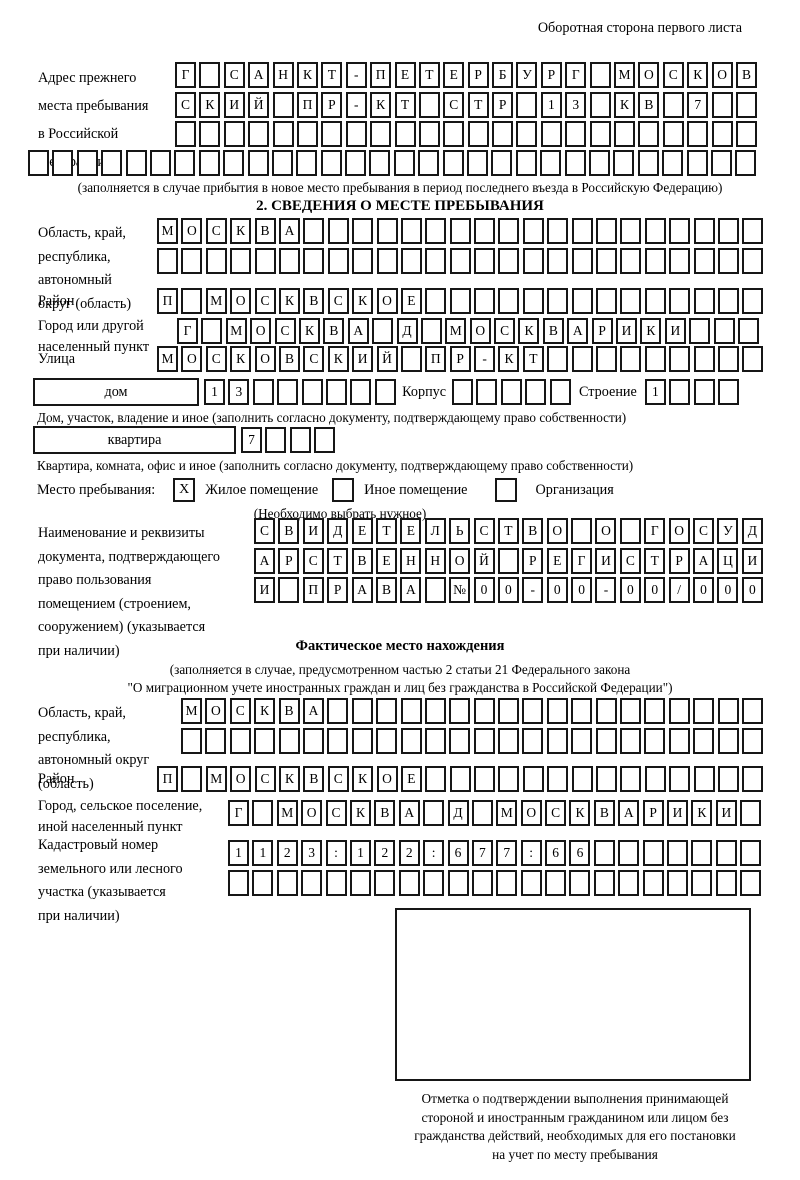 The height and width of the screenshot is (1180, 800). Describe the element at coordinates (728, 560) in the screenshot. I see `char-cell: Ц` at that location.